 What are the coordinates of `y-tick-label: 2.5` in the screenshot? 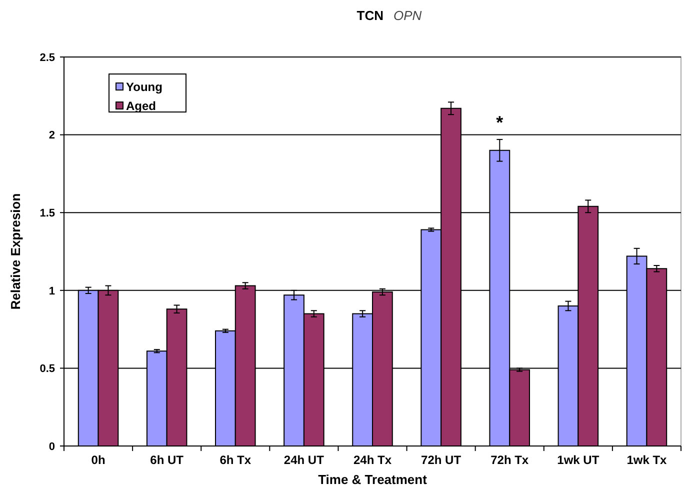 It's located at (47, 58).